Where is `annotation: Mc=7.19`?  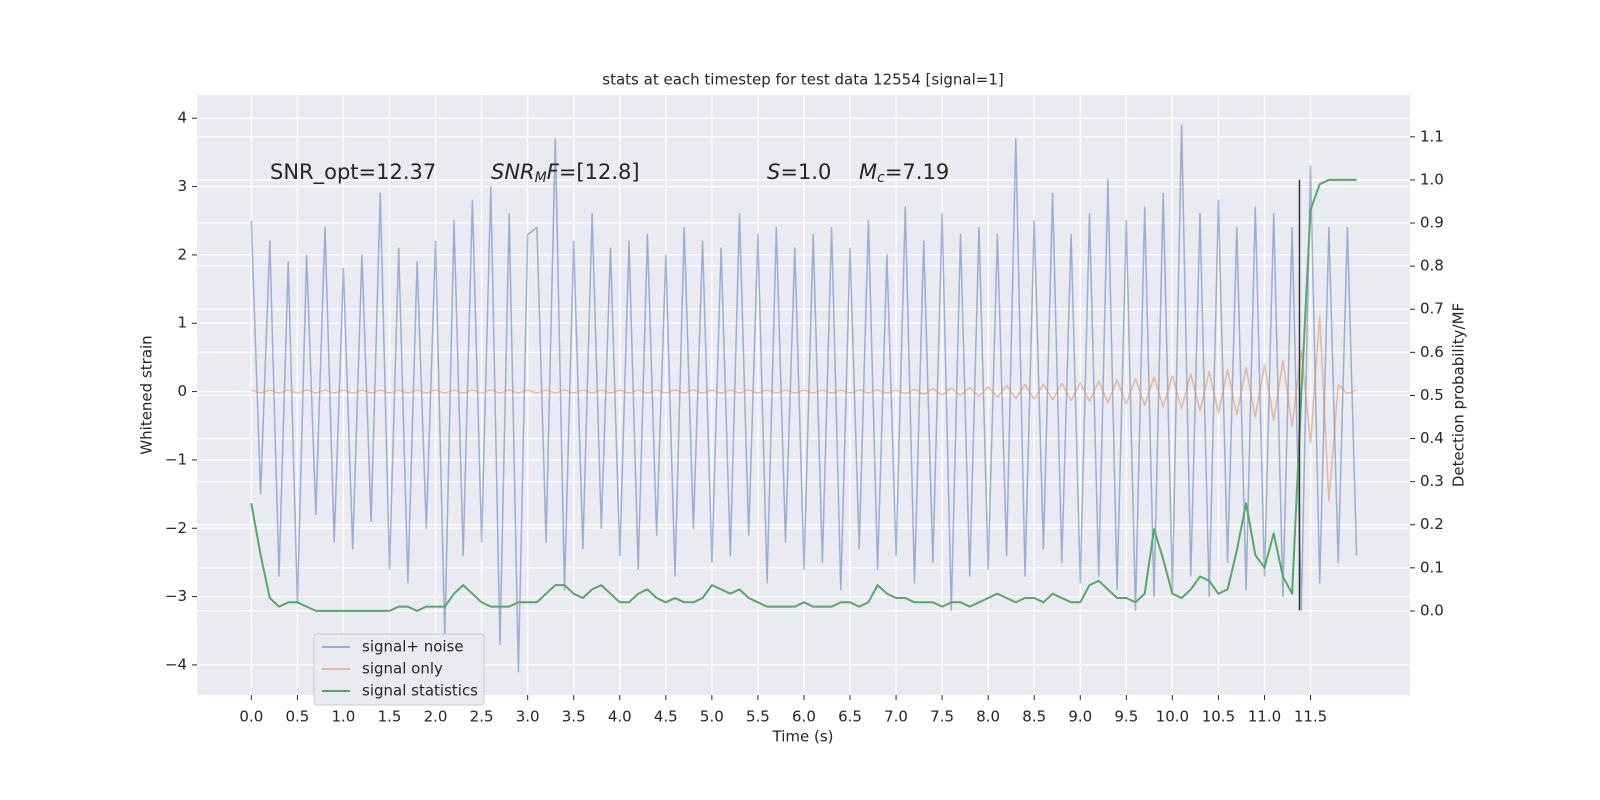
annotation: Mc=7.19 is located at coordinates (904, 173).